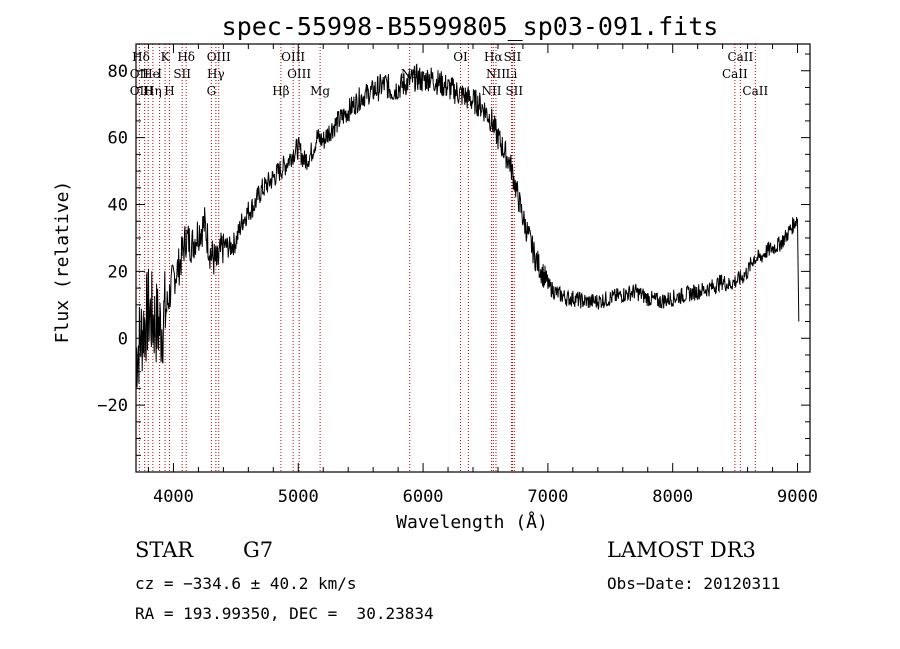 This screenshot has width=900, height=649. Describe the element at coordinates (166, 57) in the screenshot. I see `spectral-line-label: K` at that location.